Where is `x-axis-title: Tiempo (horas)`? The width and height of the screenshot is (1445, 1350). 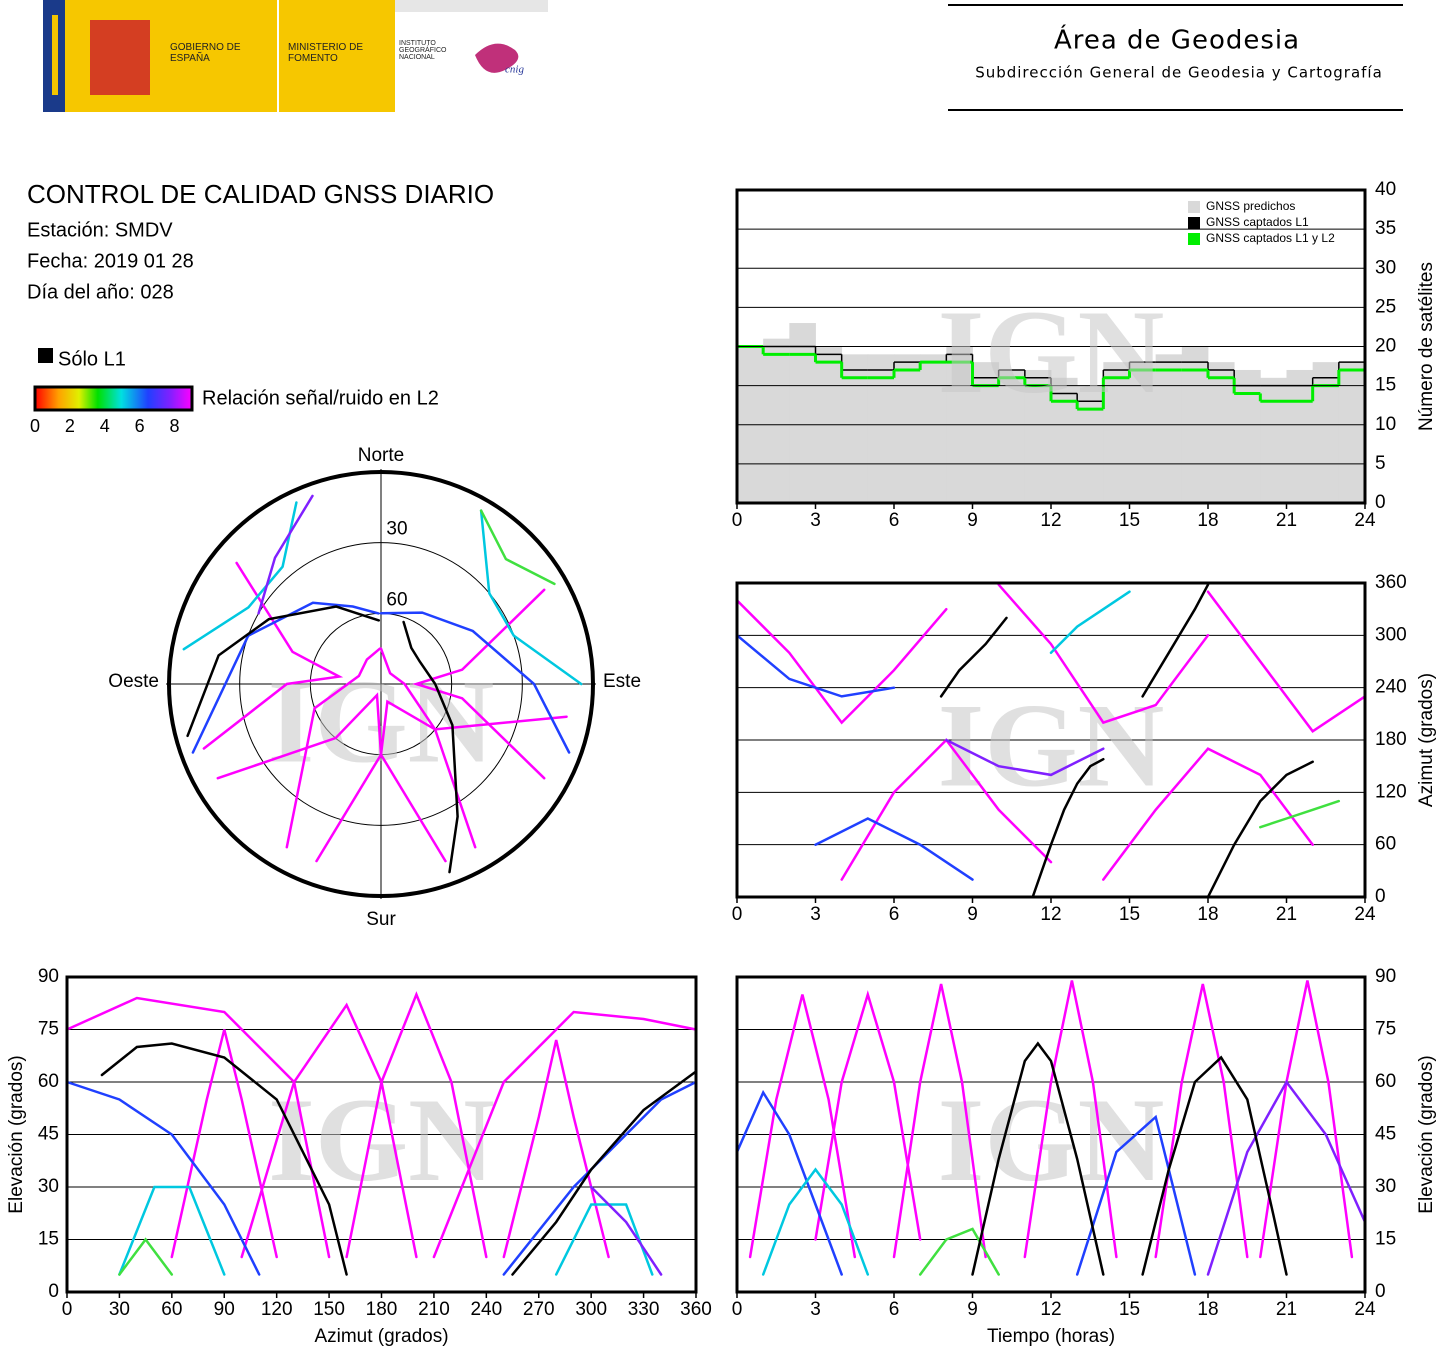
x-axis-title: Tiempo (horas) is located at coordinates (1051, 1336).